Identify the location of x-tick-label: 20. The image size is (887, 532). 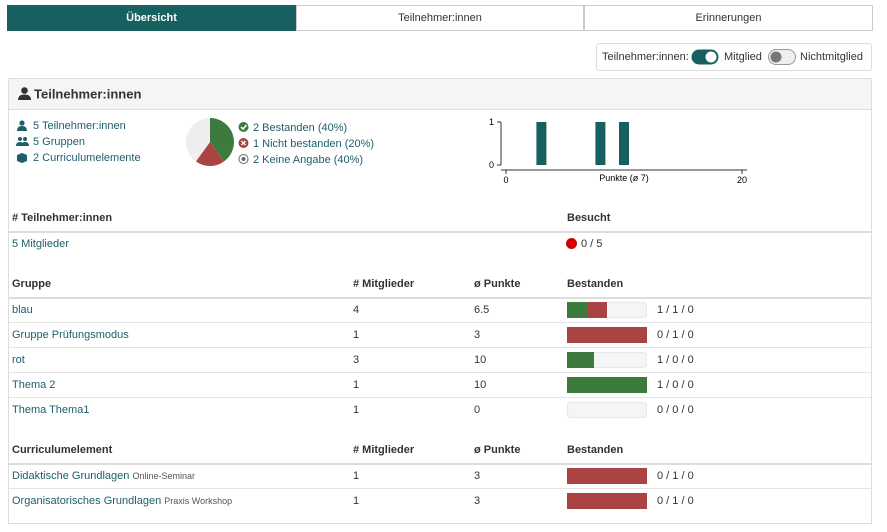
(742, 180).